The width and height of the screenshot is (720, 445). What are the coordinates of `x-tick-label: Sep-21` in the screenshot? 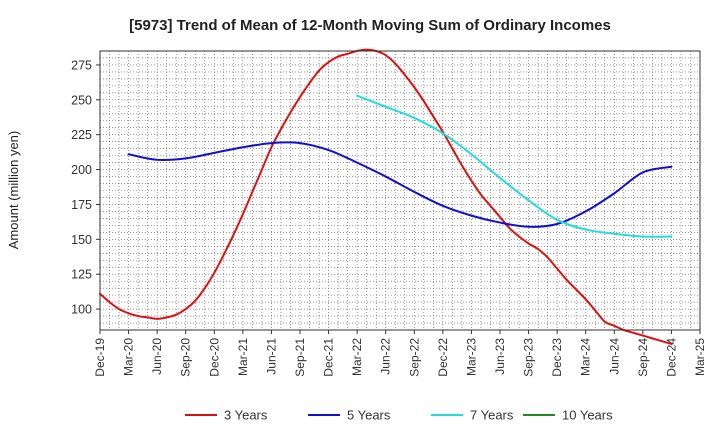 It's located at (300, 357).